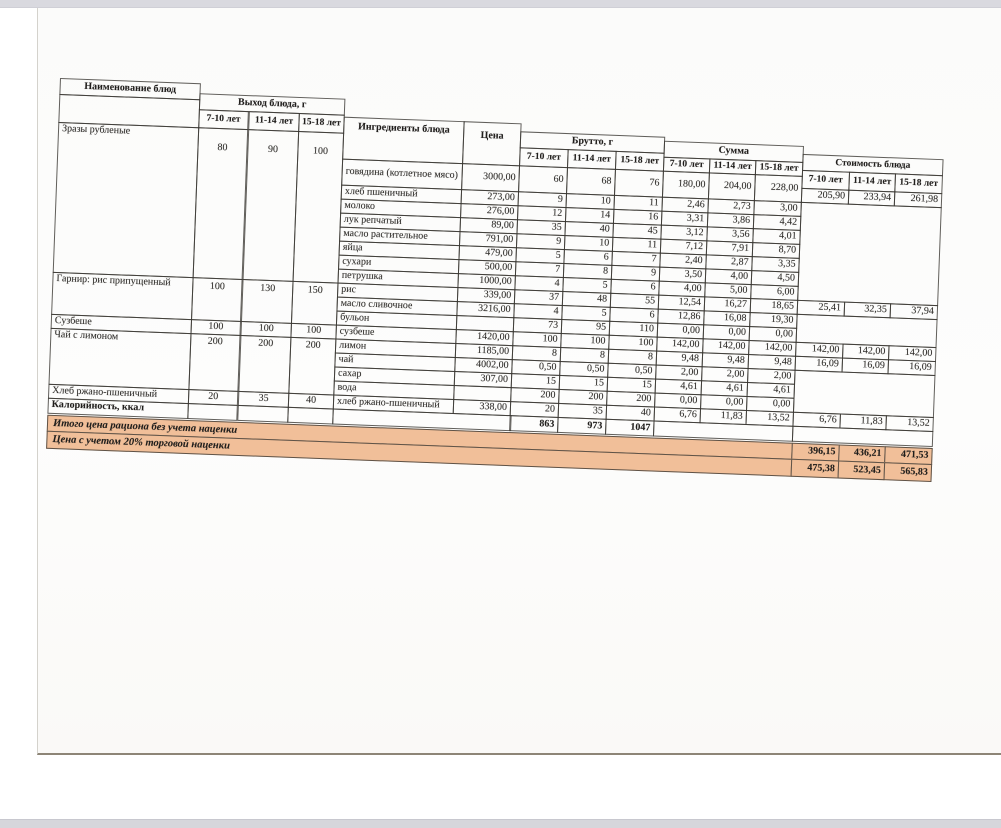 This screenshot has height=828, width=1001. I want to click on header-ingredients: Ингредиенты блюда, so click(403, 140).